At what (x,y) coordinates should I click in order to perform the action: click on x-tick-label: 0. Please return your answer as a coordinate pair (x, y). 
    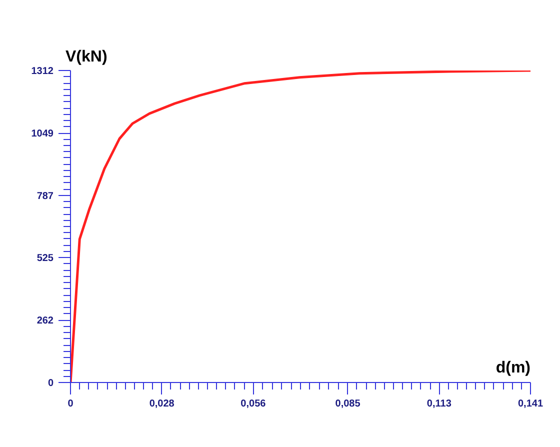
    Looking at the image, I should click on (71, 404).